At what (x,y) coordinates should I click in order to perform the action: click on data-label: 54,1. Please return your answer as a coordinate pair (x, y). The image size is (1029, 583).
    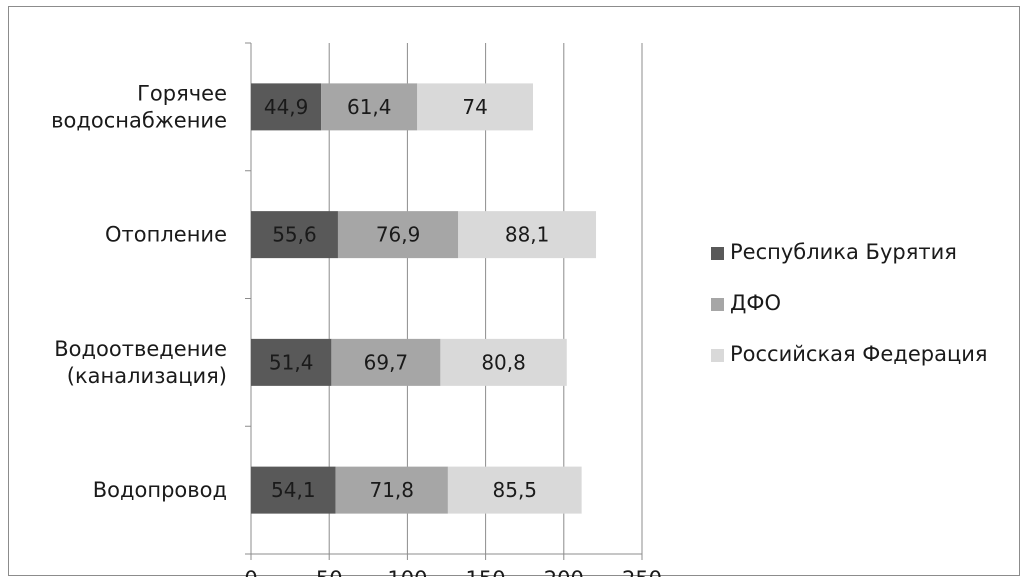
    Looking at the image, I should click on (293, 490).